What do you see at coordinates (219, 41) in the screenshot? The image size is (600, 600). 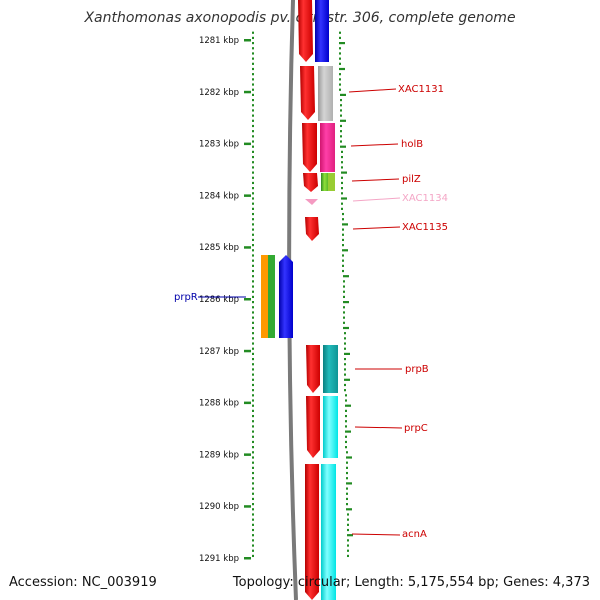 I see `kbp-label: 1281 kbp` at bounding box center [219, 41].